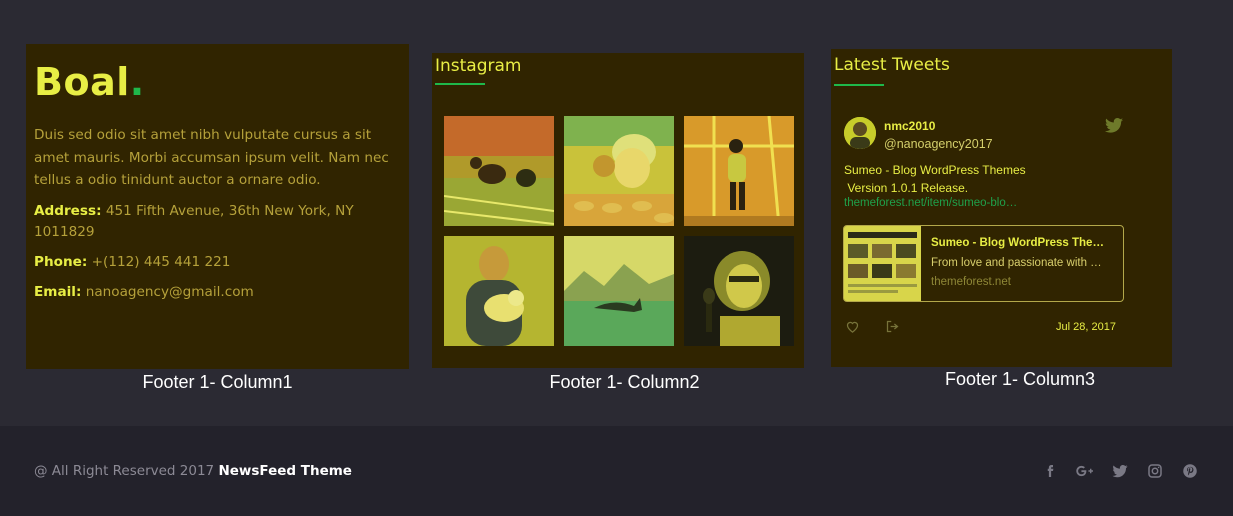 This screenshot has width=1233, height=516. I want to click on like-heart-icon, so click(852, 326).